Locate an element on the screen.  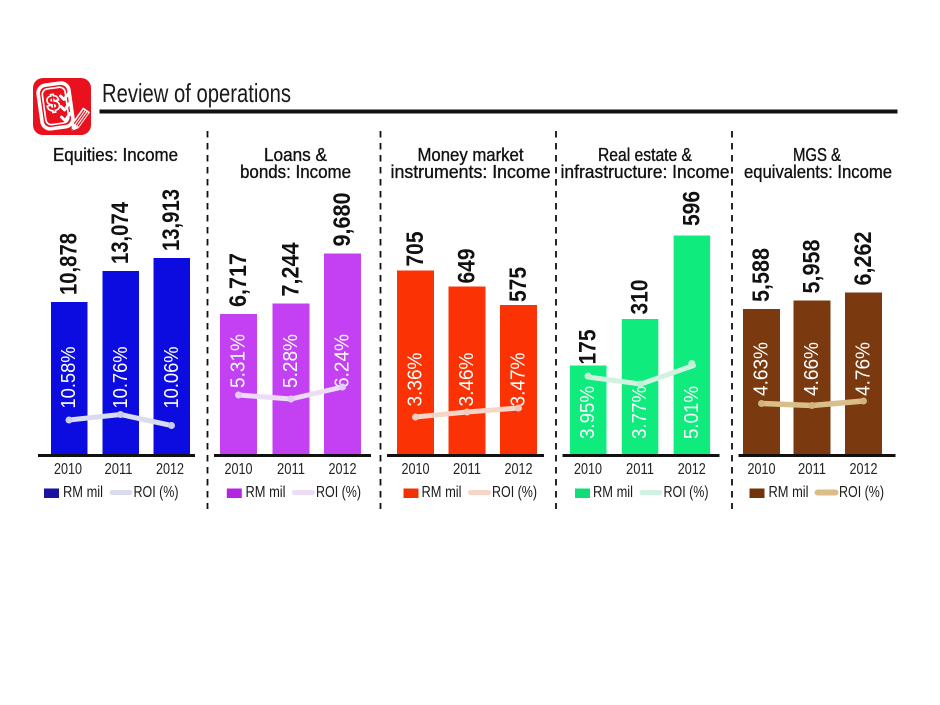
svg-text: 10.76% is located at coordinates (121, 377).